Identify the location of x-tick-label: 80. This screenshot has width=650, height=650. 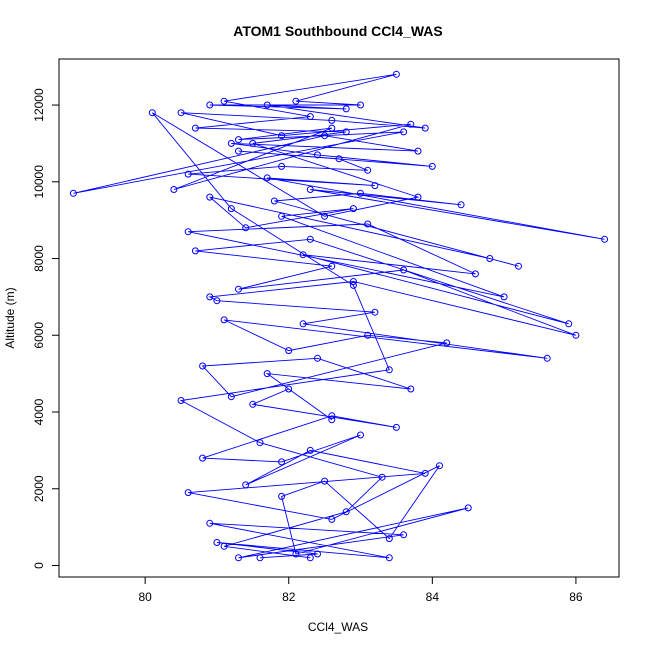
(145, 597).